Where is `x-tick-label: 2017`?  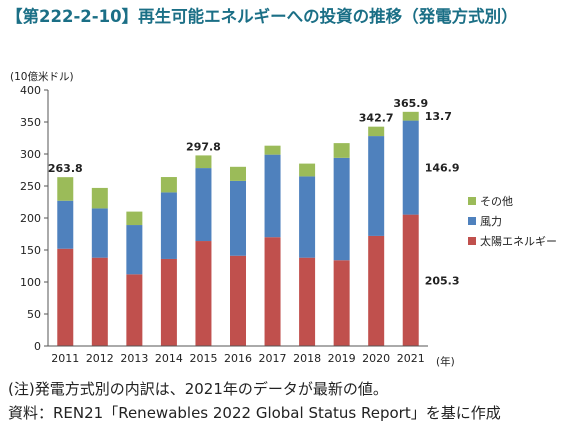
x-tick-label: 2017 is located at coordinates (273, 358).